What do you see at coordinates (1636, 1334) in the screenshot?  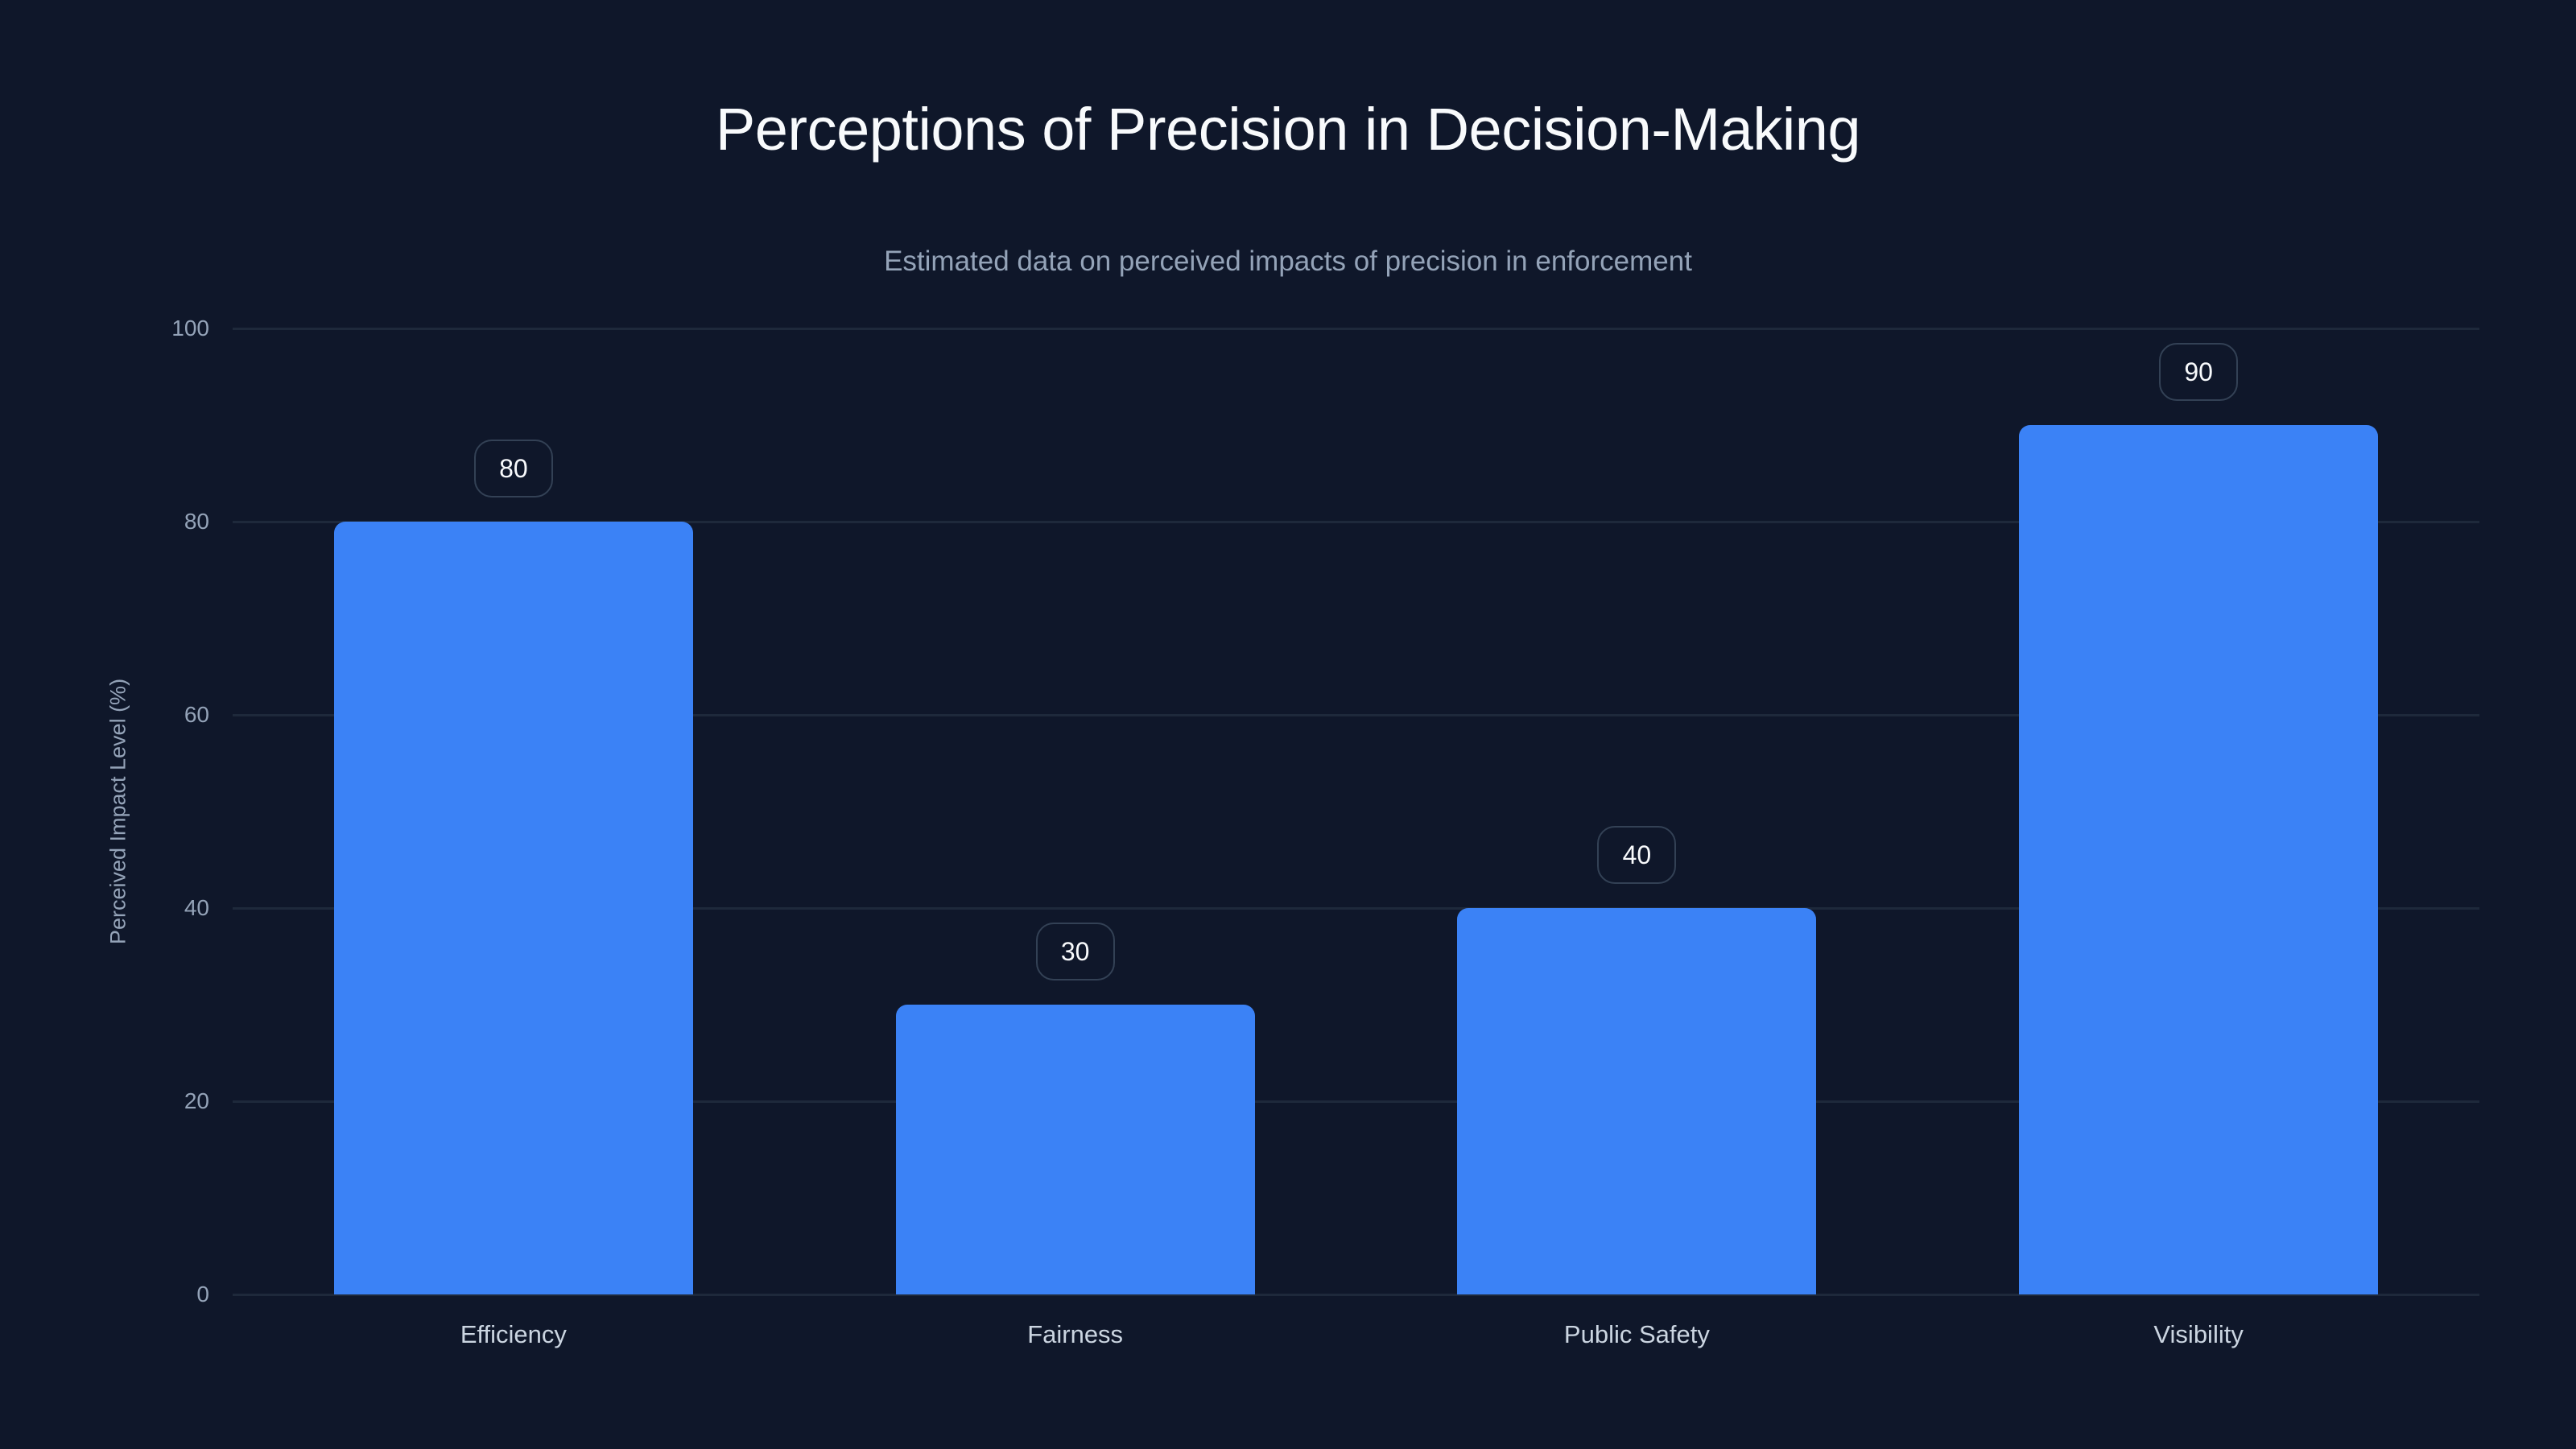 I see `x-tick-public-safety: Public Safety` at bounding box center [1636, 1334].